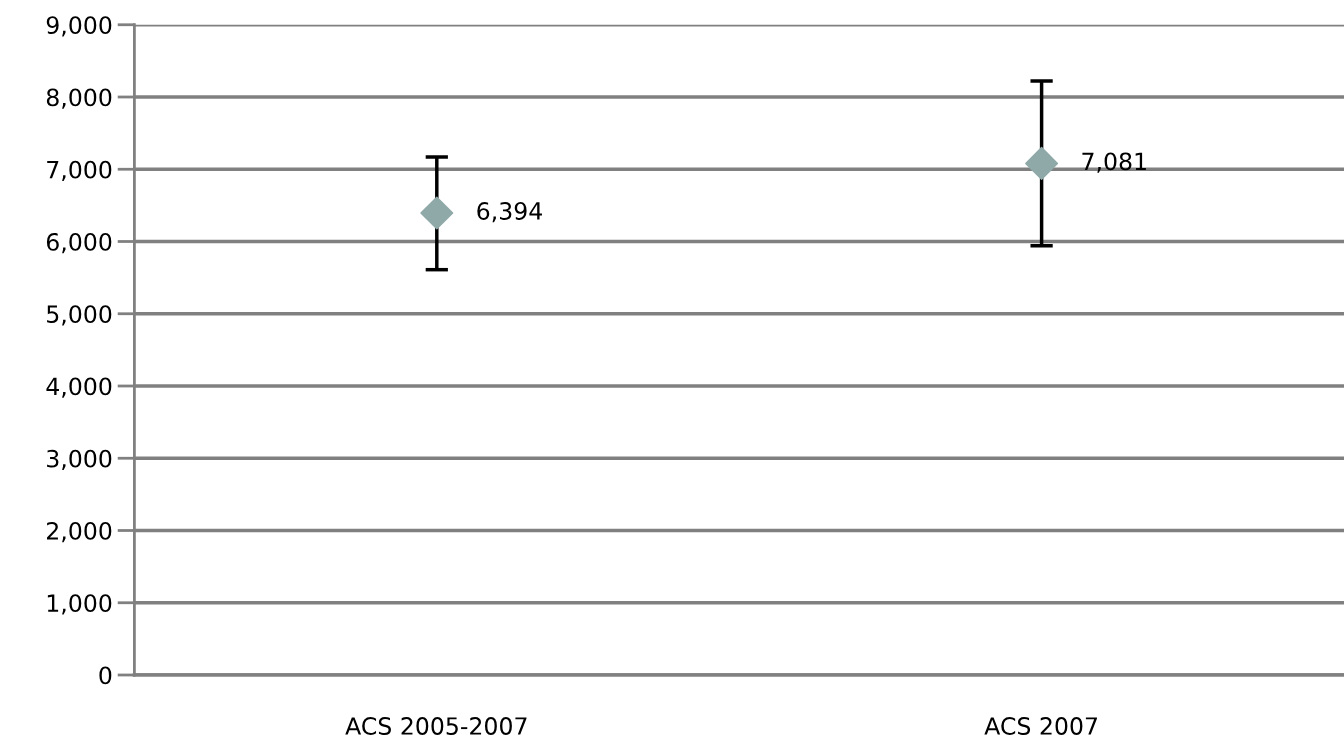  Describe the element at coordinates (79, 315) in the screenshot. I see `y-tick-label: 5,000` at that location.